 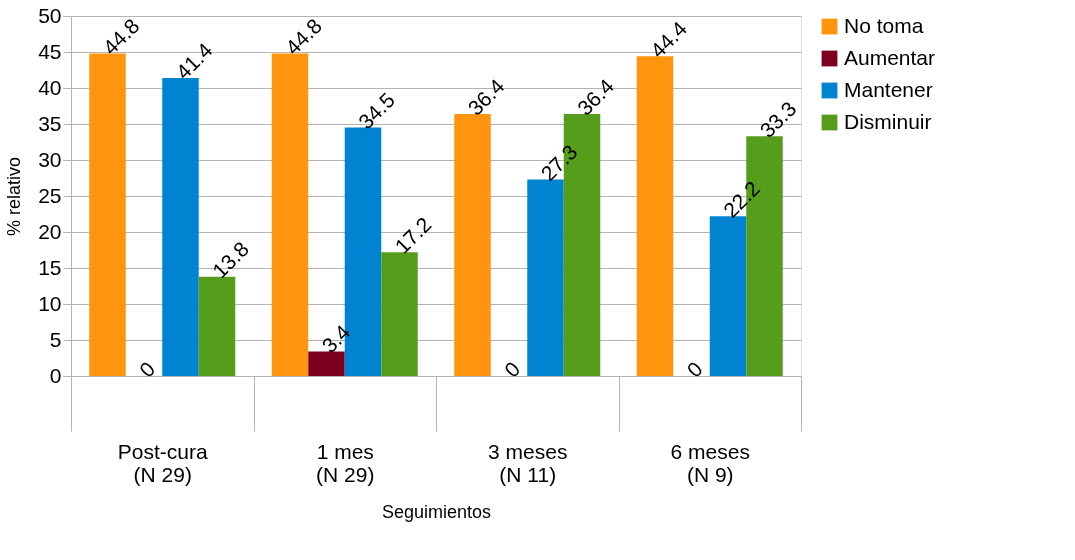 I want to click on y-tick-label: 40, so click(x=50, y=87).